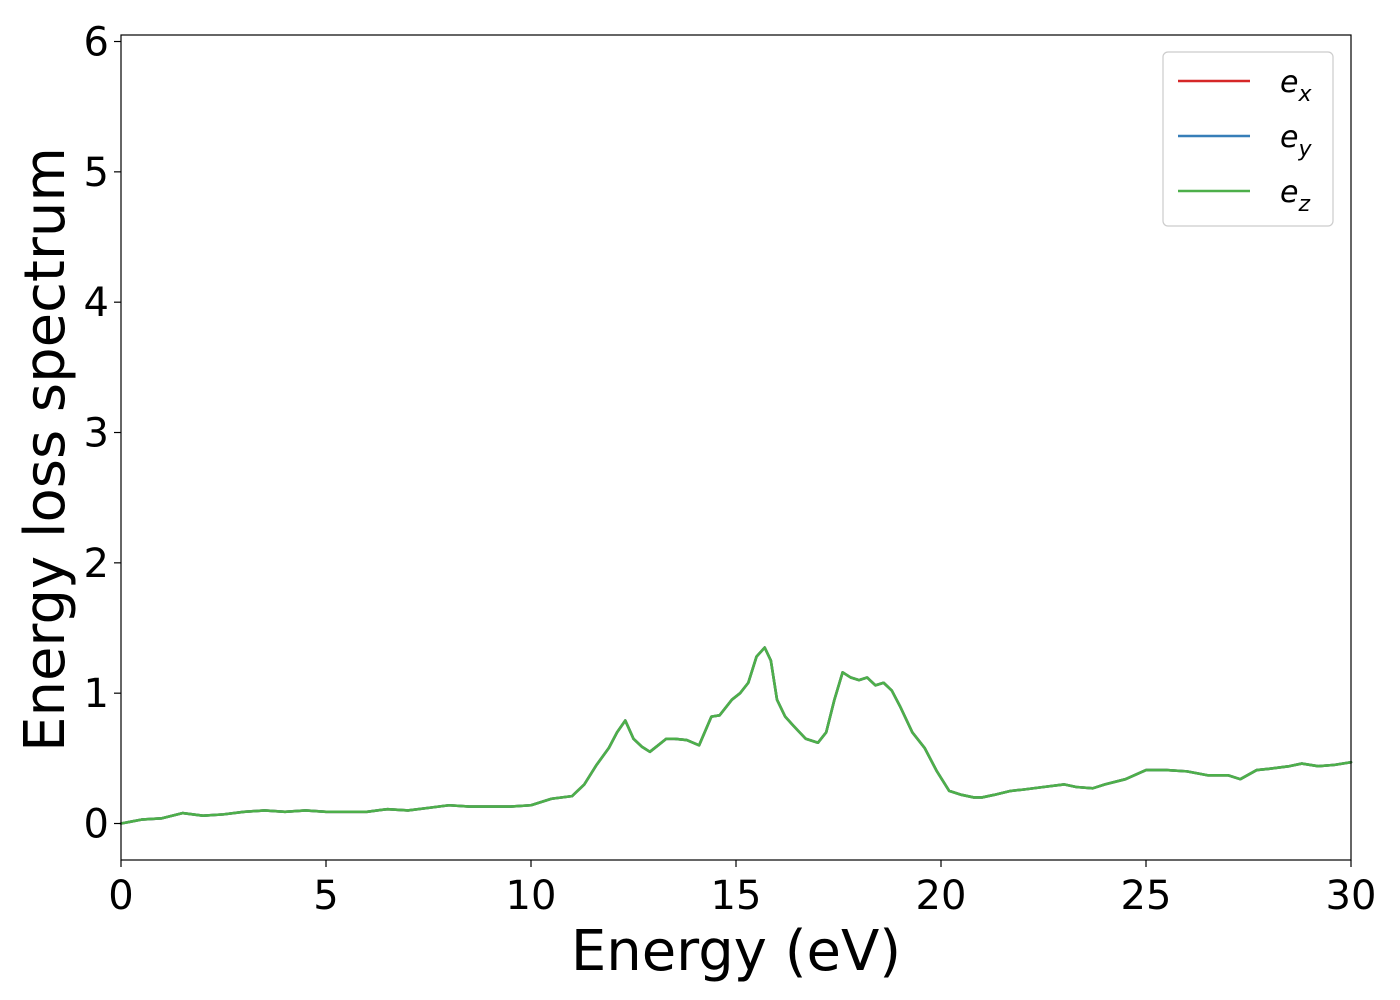  Describe the element at coordinates (120, 896) in the screenshot. I see `x-tick-label: 0` at that location.